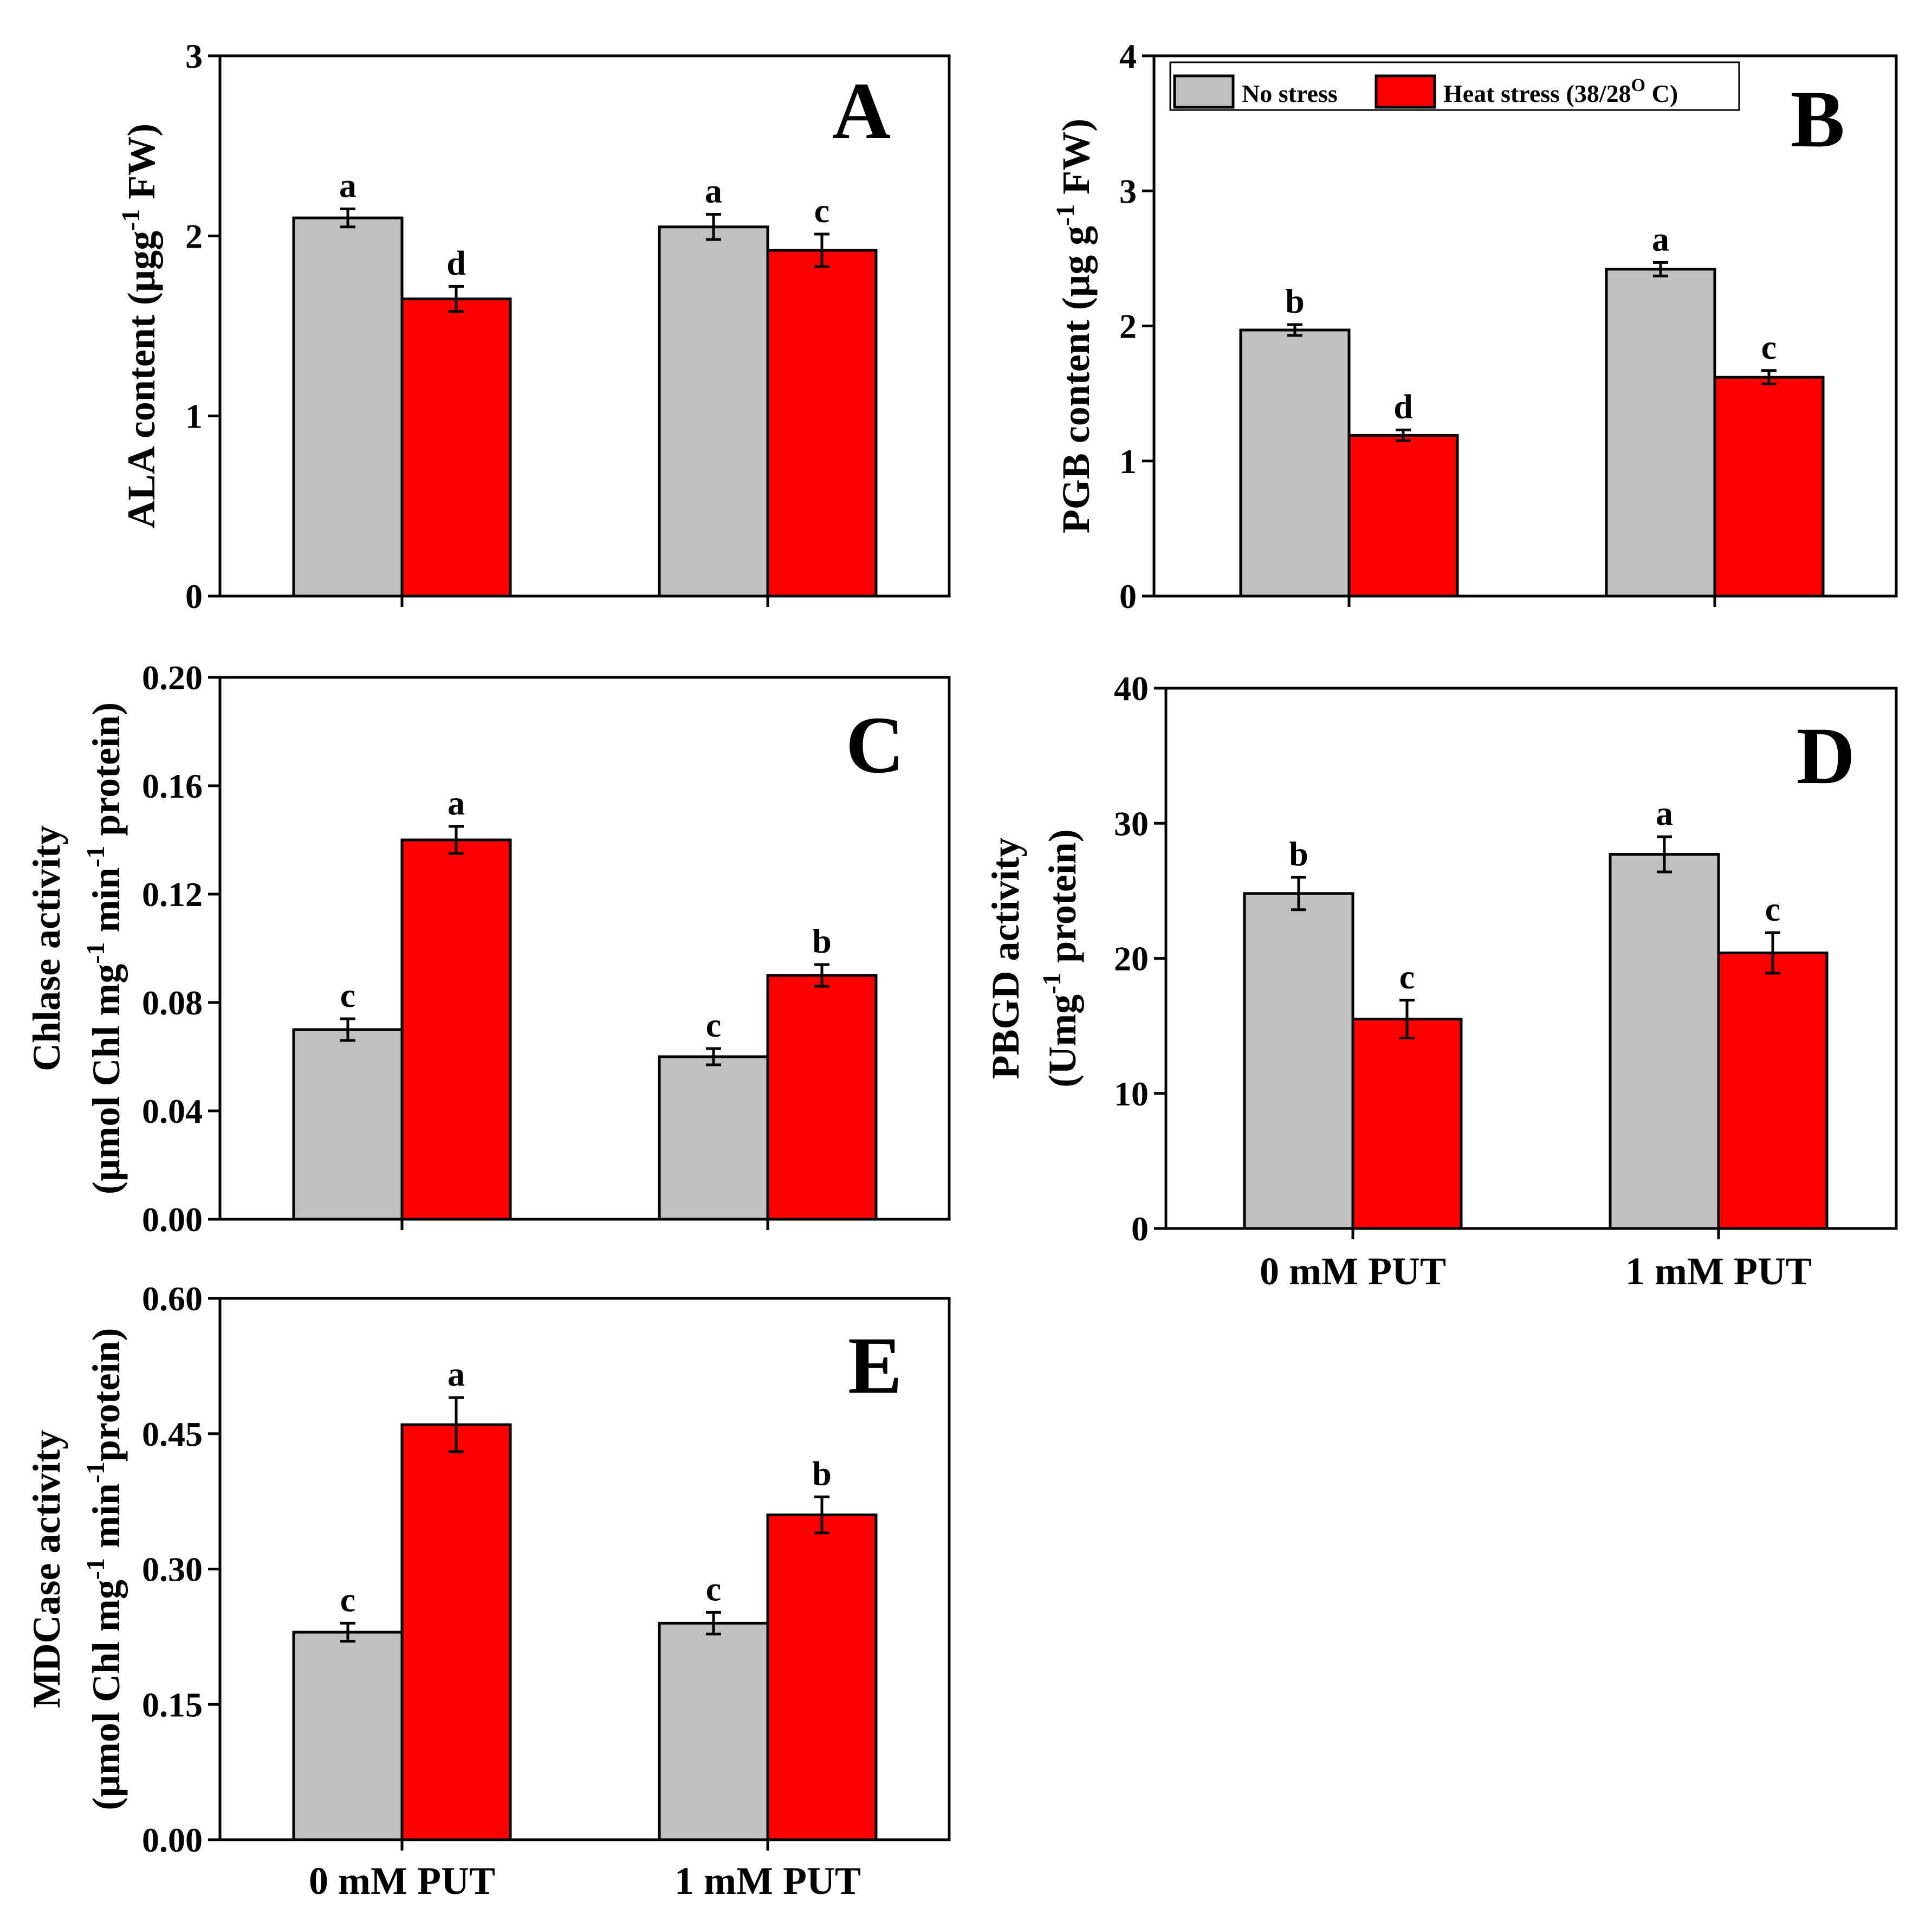 This screenshot has height=1921, width=1932. What do you see at coordinates (1076, 379) in the screenshot?
I see `label-part: PGB content (µg g` at bounding box center [1076, 379].